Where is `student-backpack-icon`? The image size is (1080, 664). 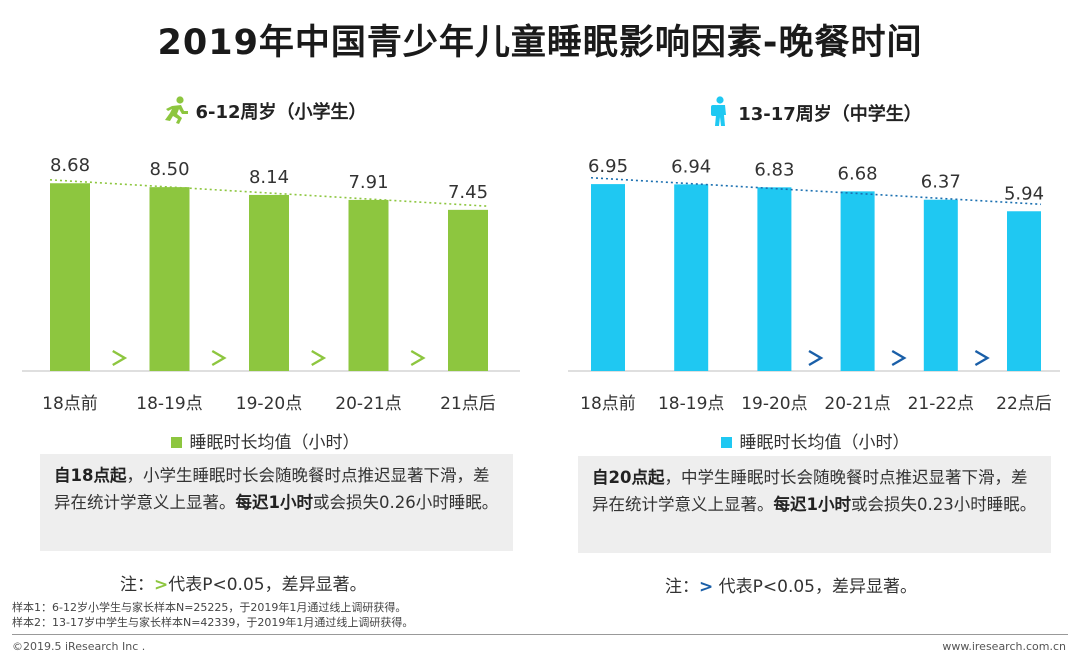
student-backpack-icon is located at coordinates (719, 111).